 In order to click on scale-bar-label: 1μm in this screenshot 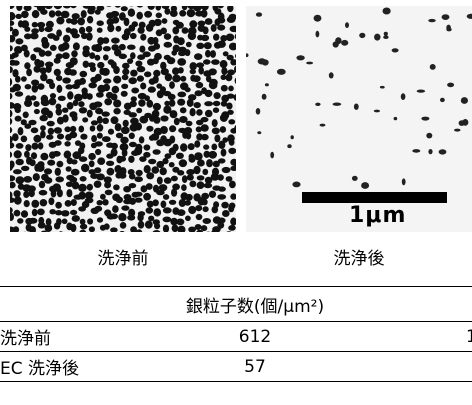, I will do `click(378, 215)`.